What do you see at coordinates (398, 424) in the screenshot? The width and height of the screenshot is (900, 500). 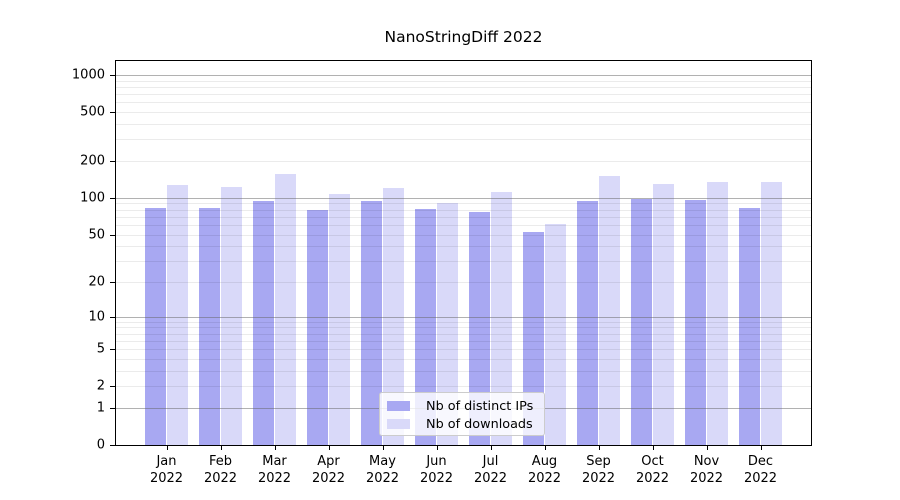 I see `legend-swatch-downloads` at bounding box center [398, 424].